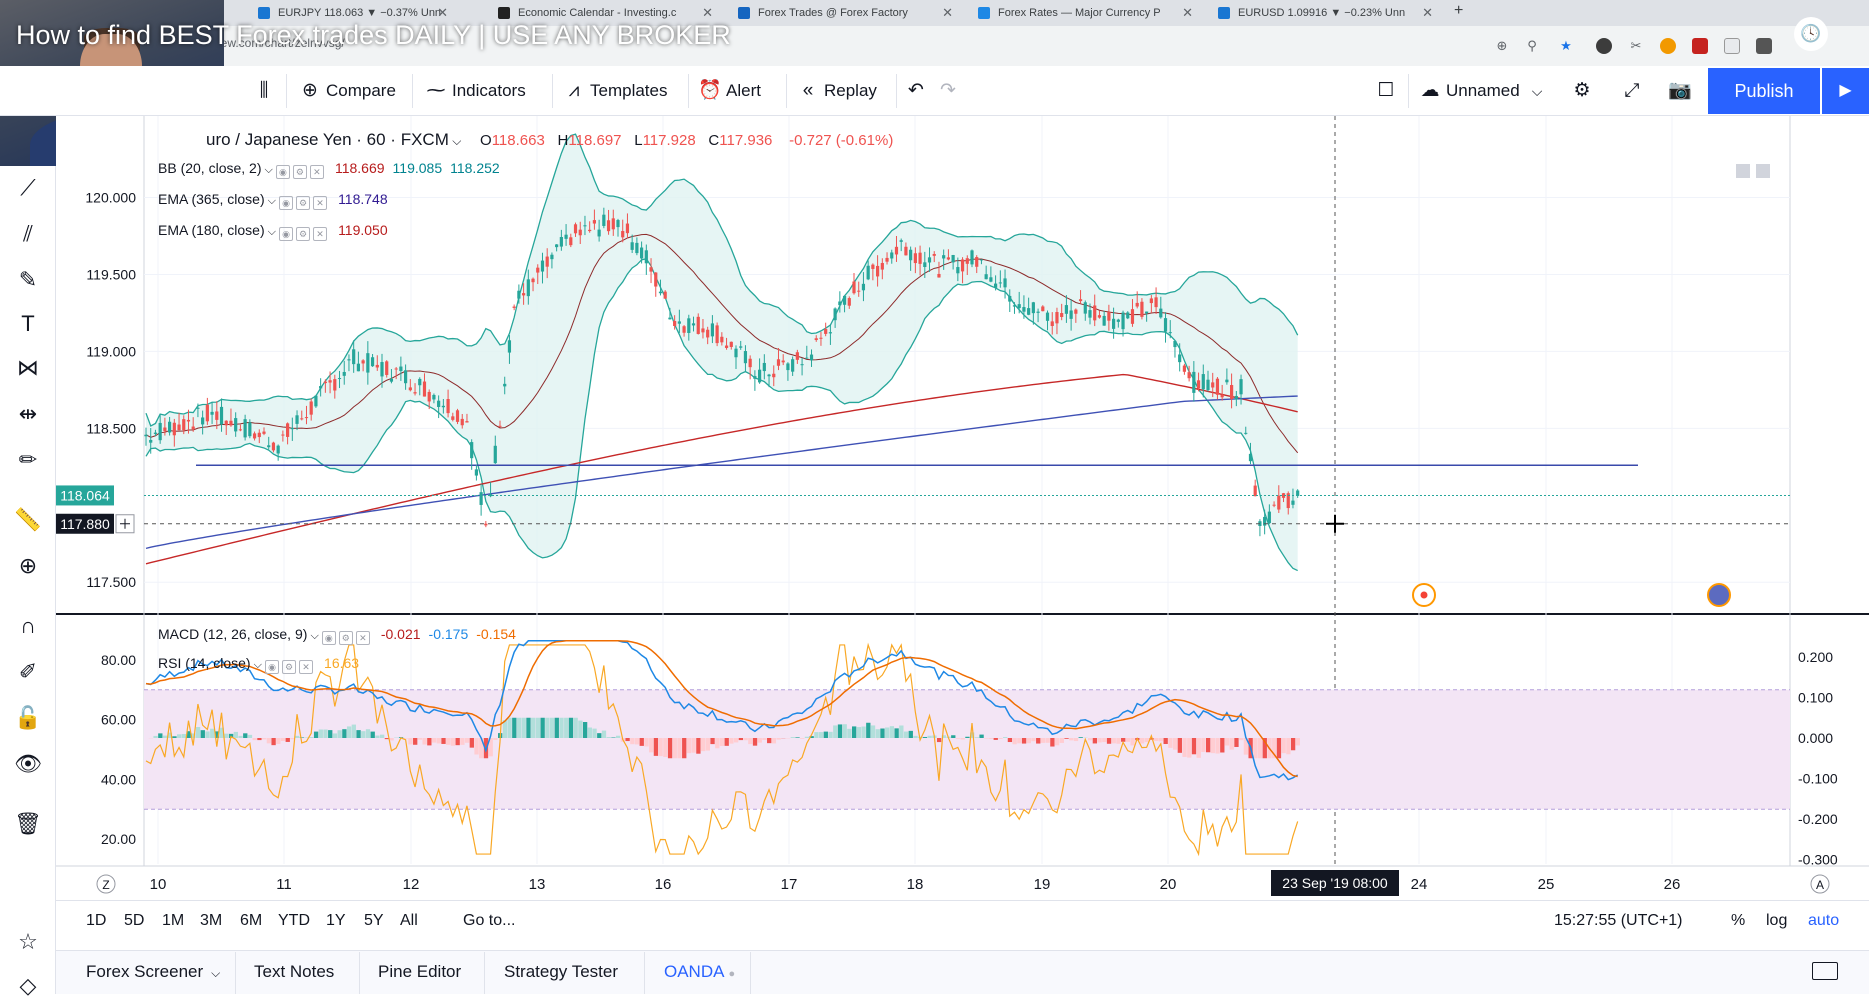  What do you see at coordinates (1776, 921) in the screenshot?
I see `log-scale-toggle: log` at bounding box center [1776, 921].